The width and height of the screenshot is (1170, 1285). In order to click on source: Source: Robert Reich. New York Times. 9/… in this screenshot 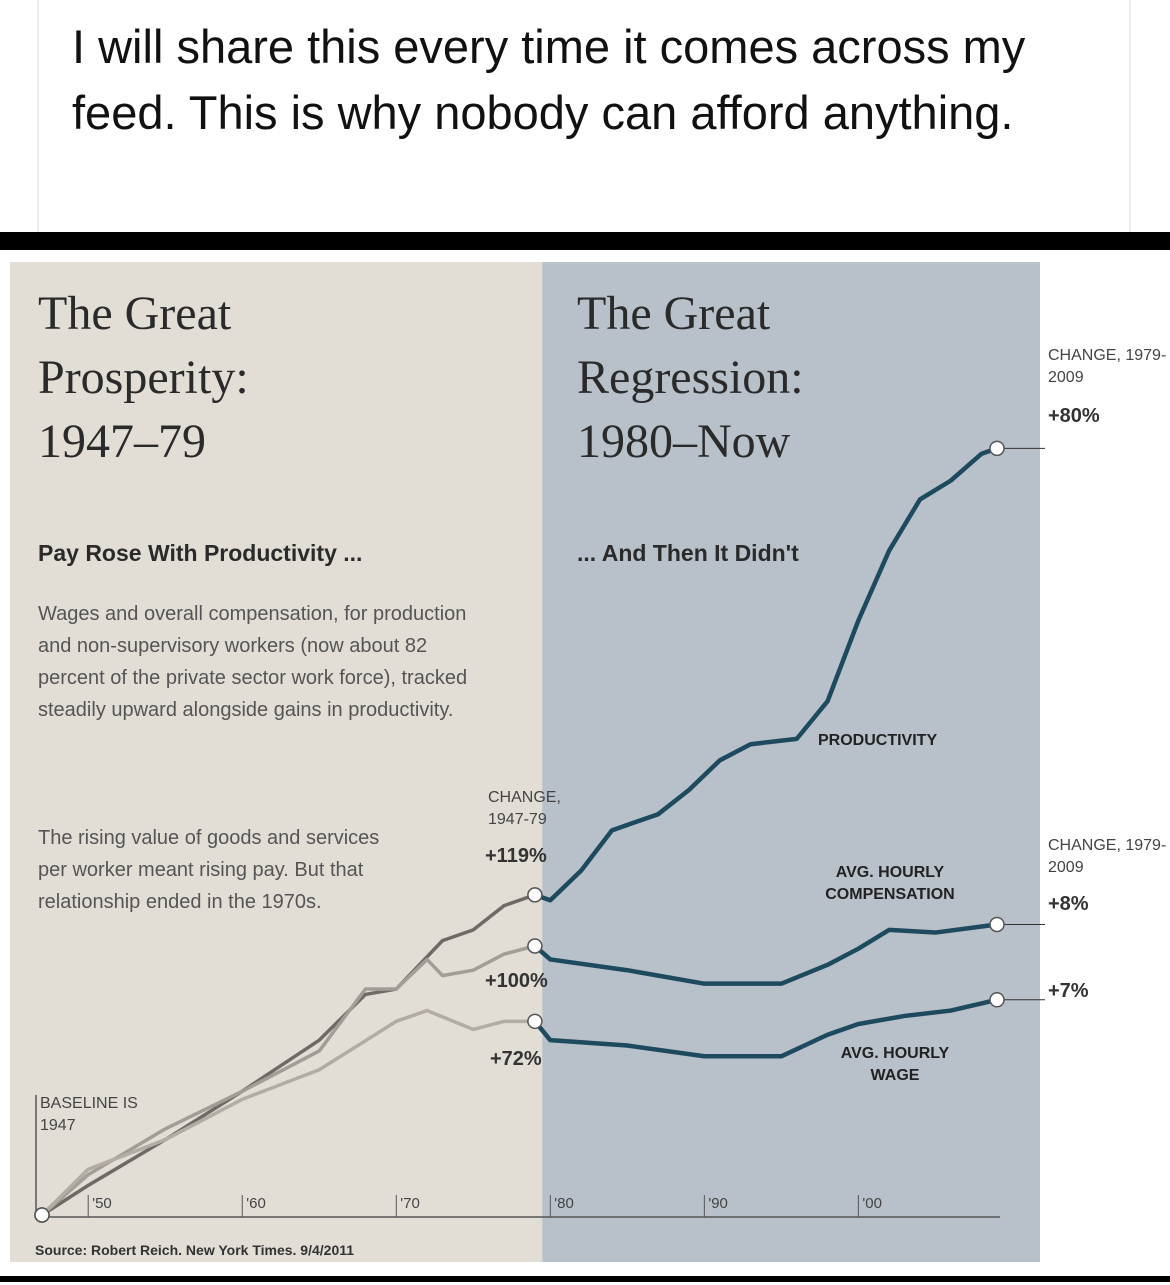, I will do `click(195, 1250)`.